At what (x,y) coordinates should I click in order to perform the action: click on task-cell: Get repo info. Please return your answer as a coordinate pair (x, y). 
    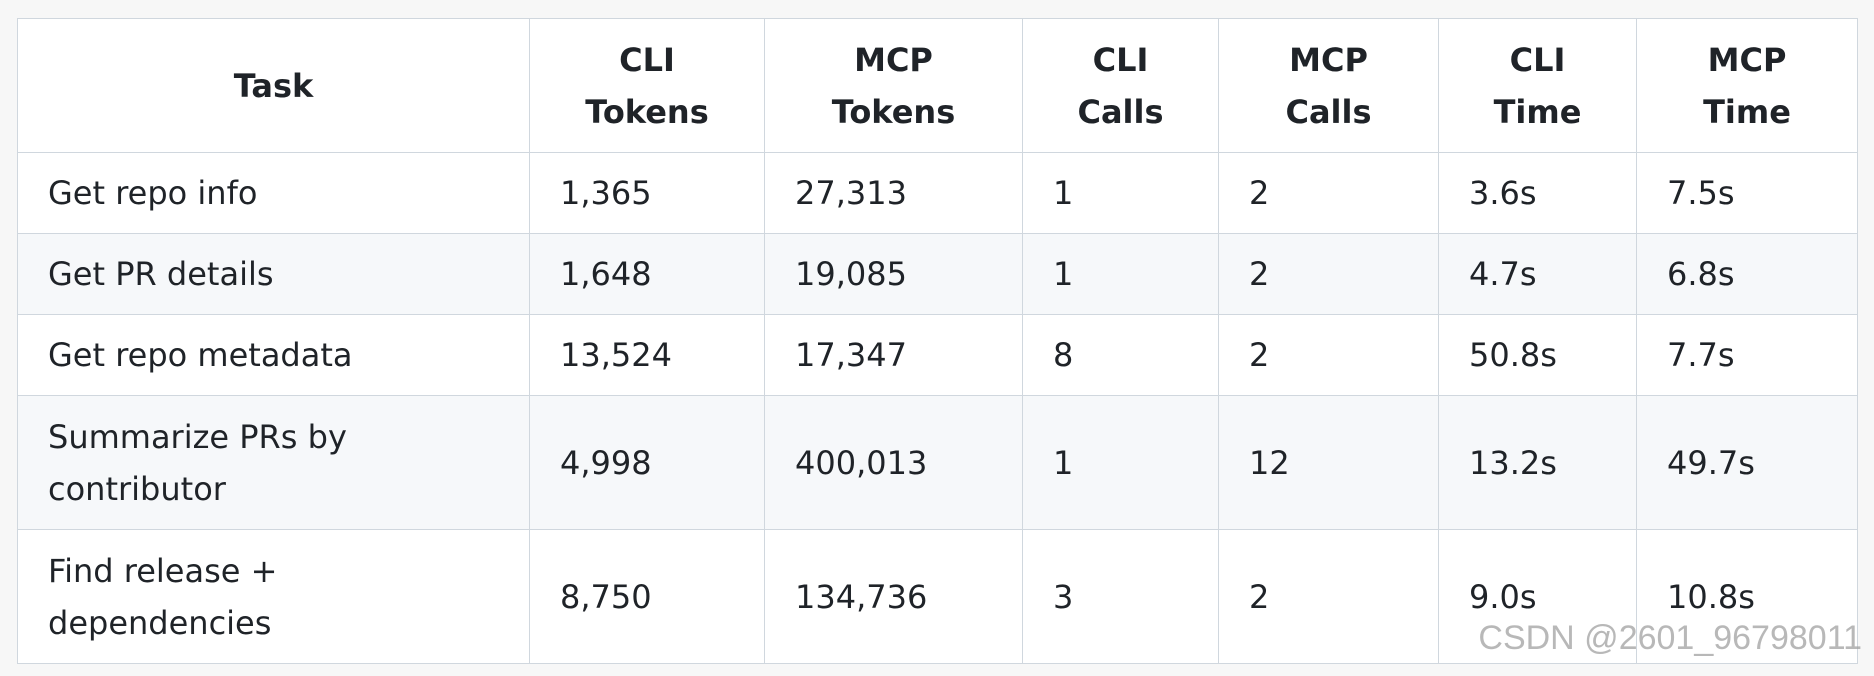
    Looking at the image, I should click on (273, 193).